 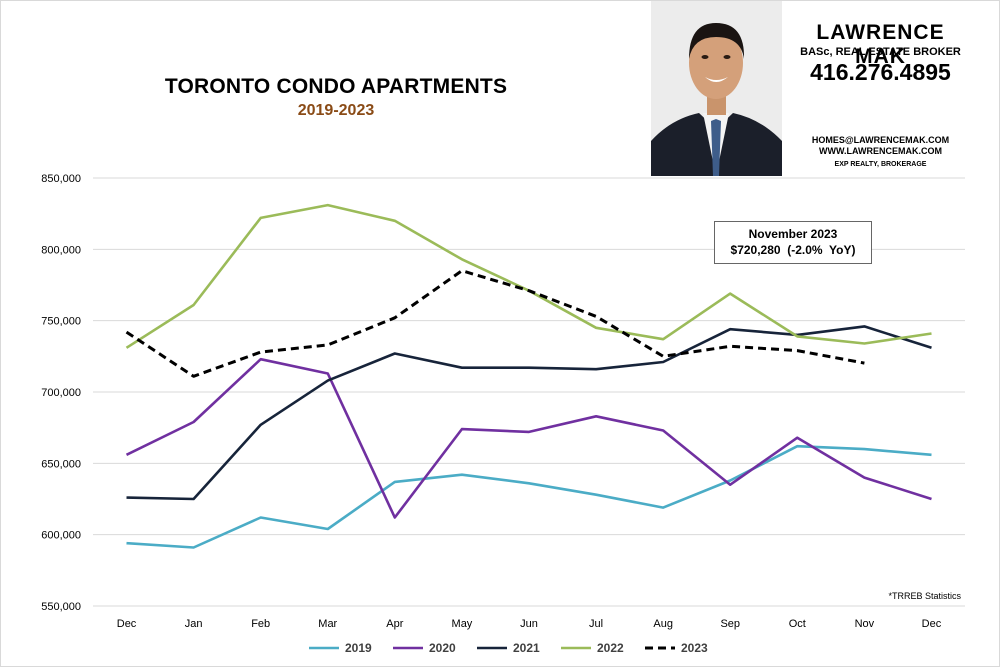 I want to click on series-line-2019, so click(x=529, y=496).